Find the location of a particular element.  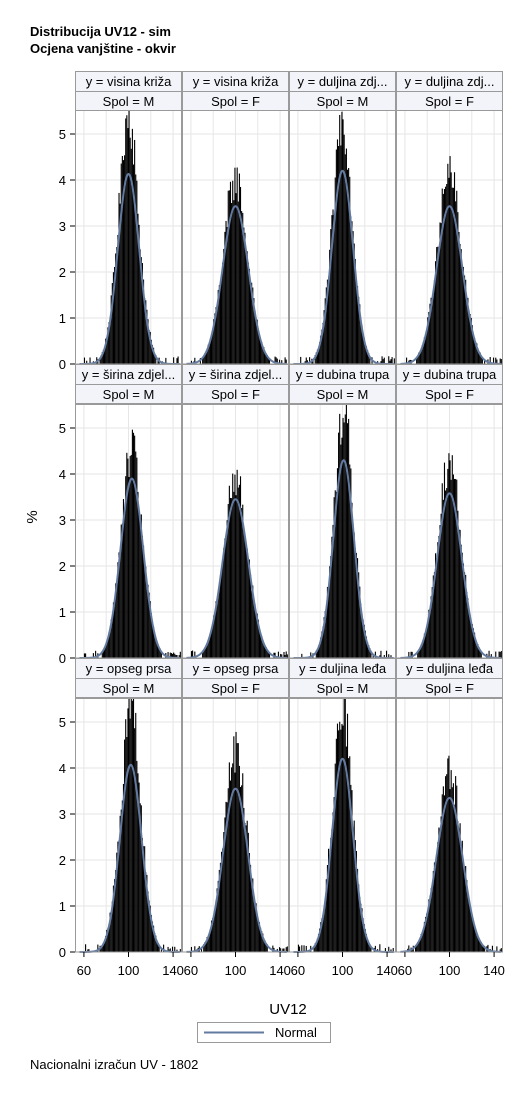

normal-curve is located at coordinates (129, 568).